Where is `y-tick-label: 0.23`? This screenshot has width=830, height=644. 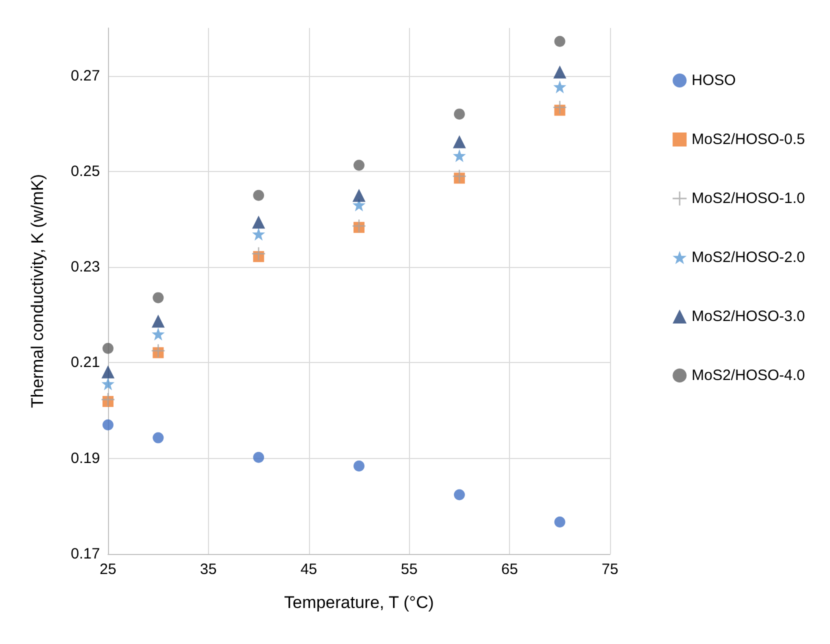
y-tick-label: 0.23 is located at coordinates (85, 267).